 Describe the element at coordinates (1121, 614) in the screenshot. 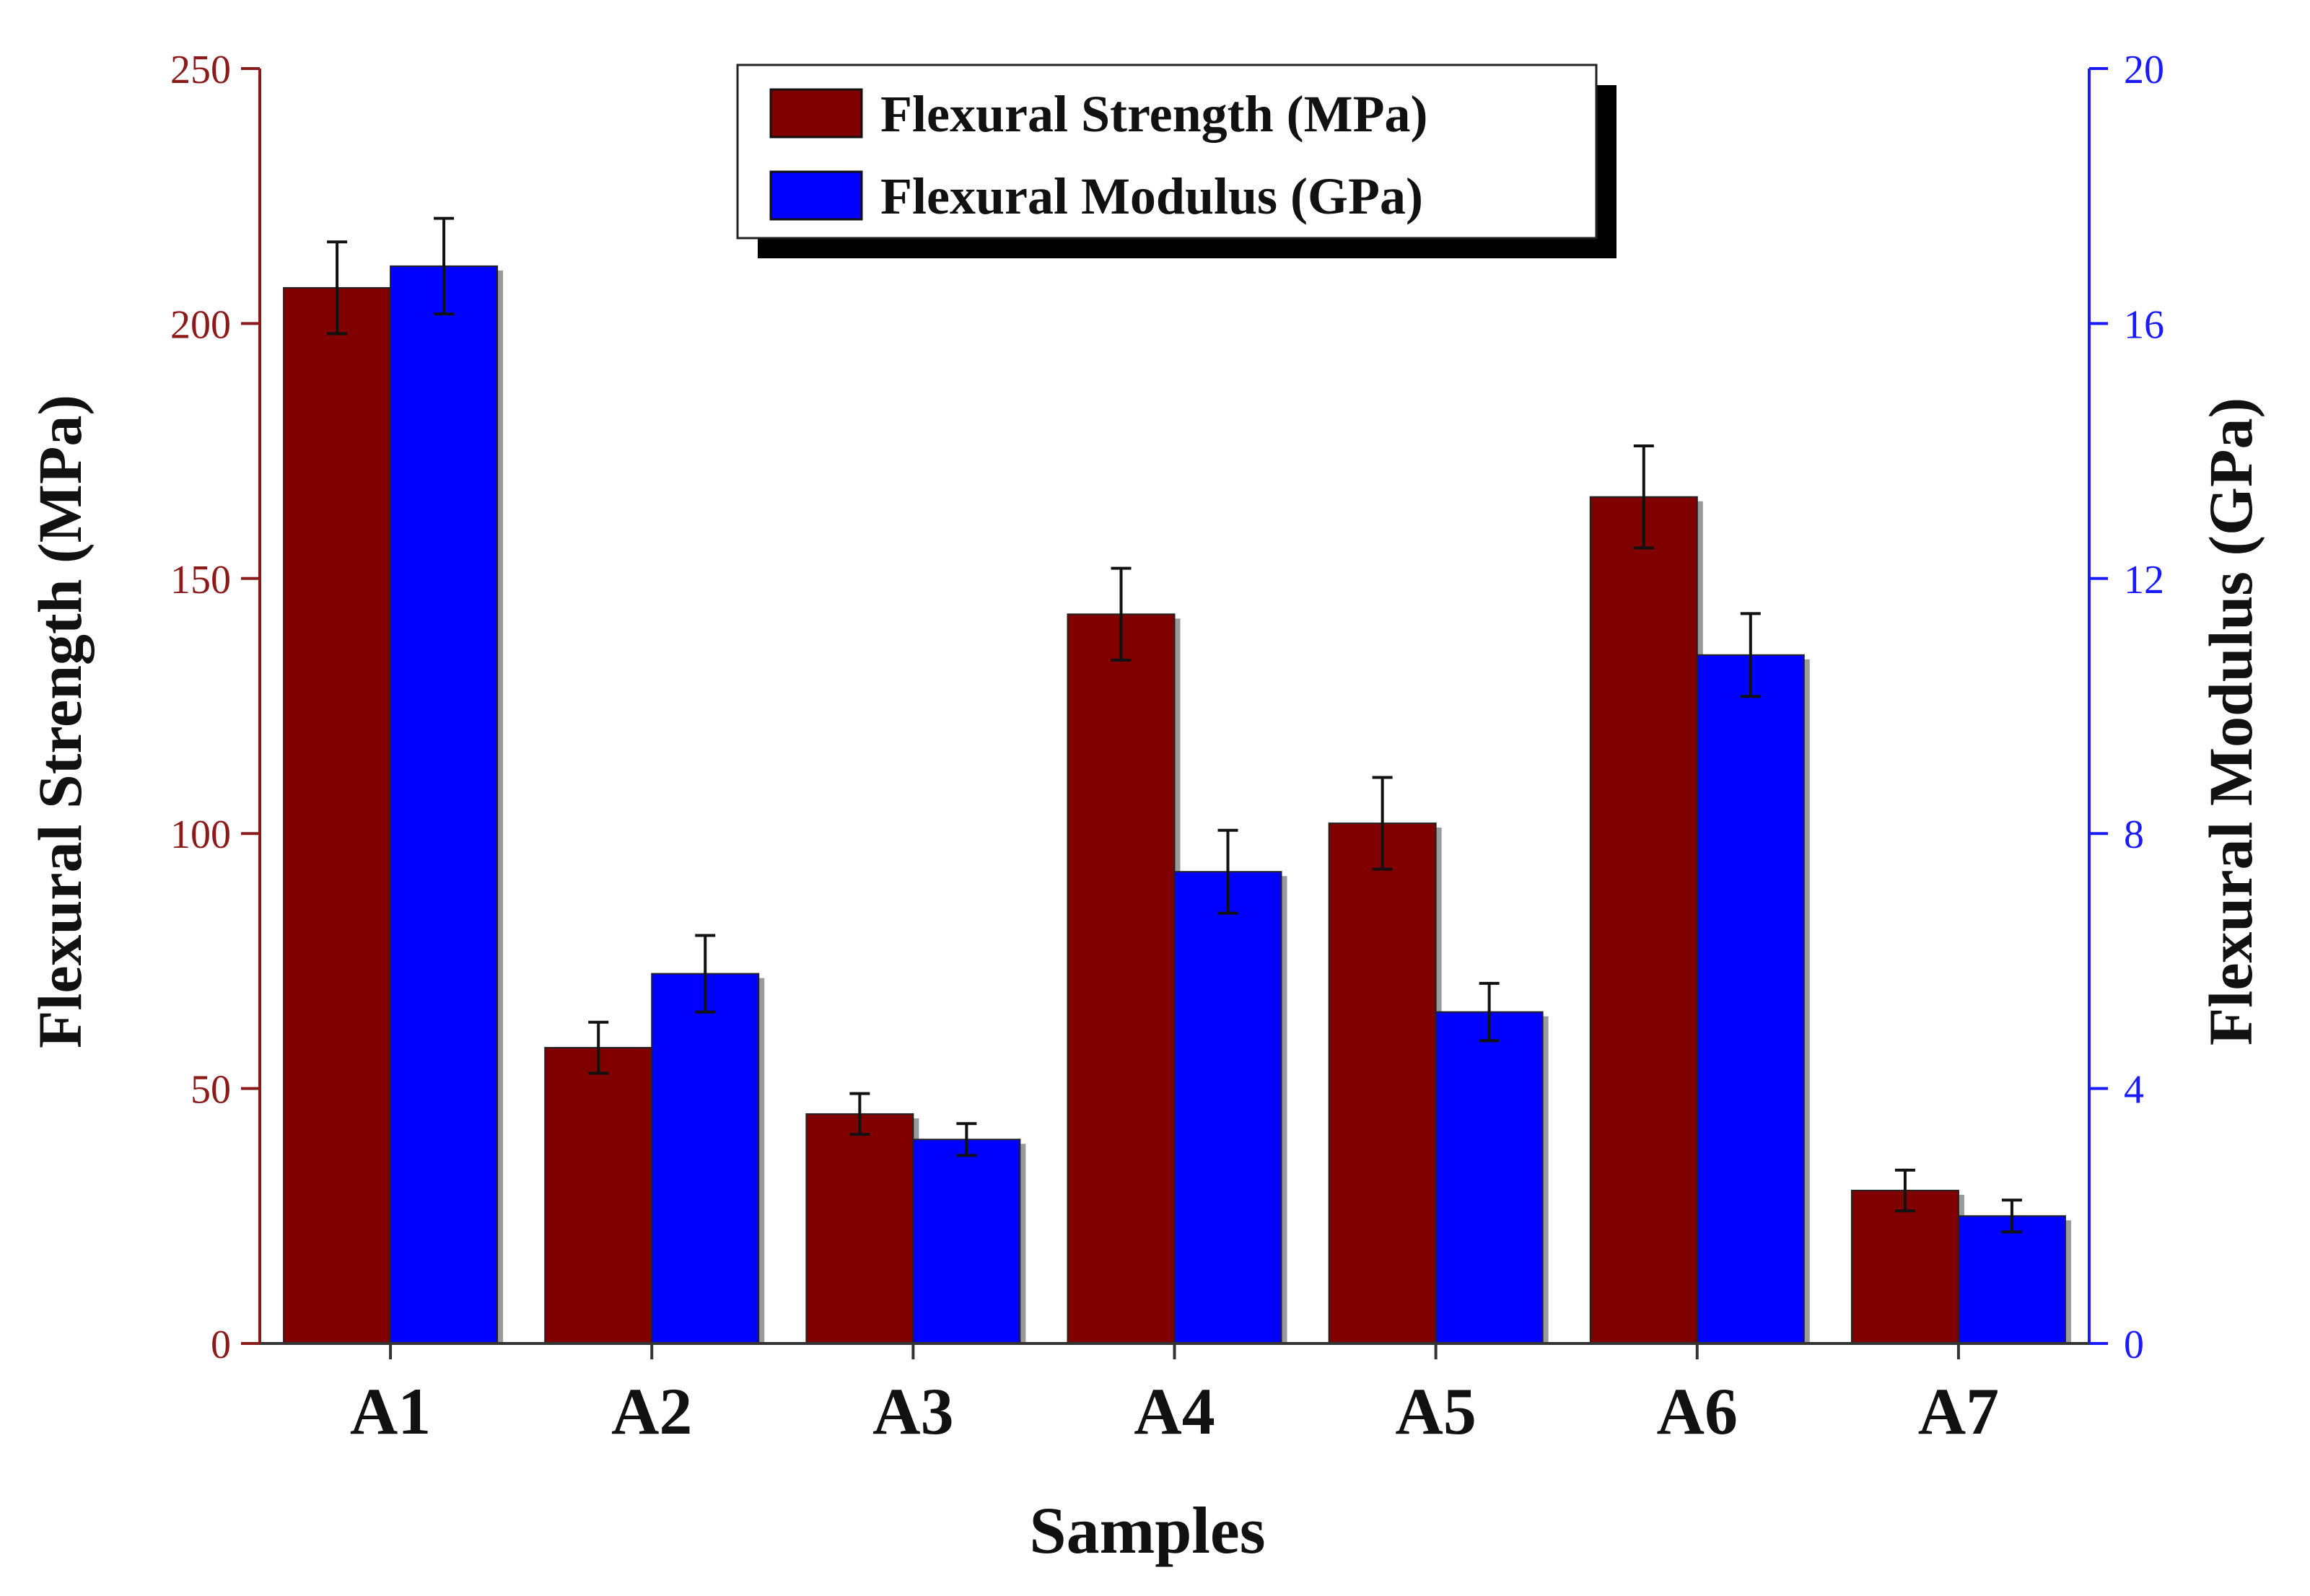

I see `error-bar-strength-a4` at that location.